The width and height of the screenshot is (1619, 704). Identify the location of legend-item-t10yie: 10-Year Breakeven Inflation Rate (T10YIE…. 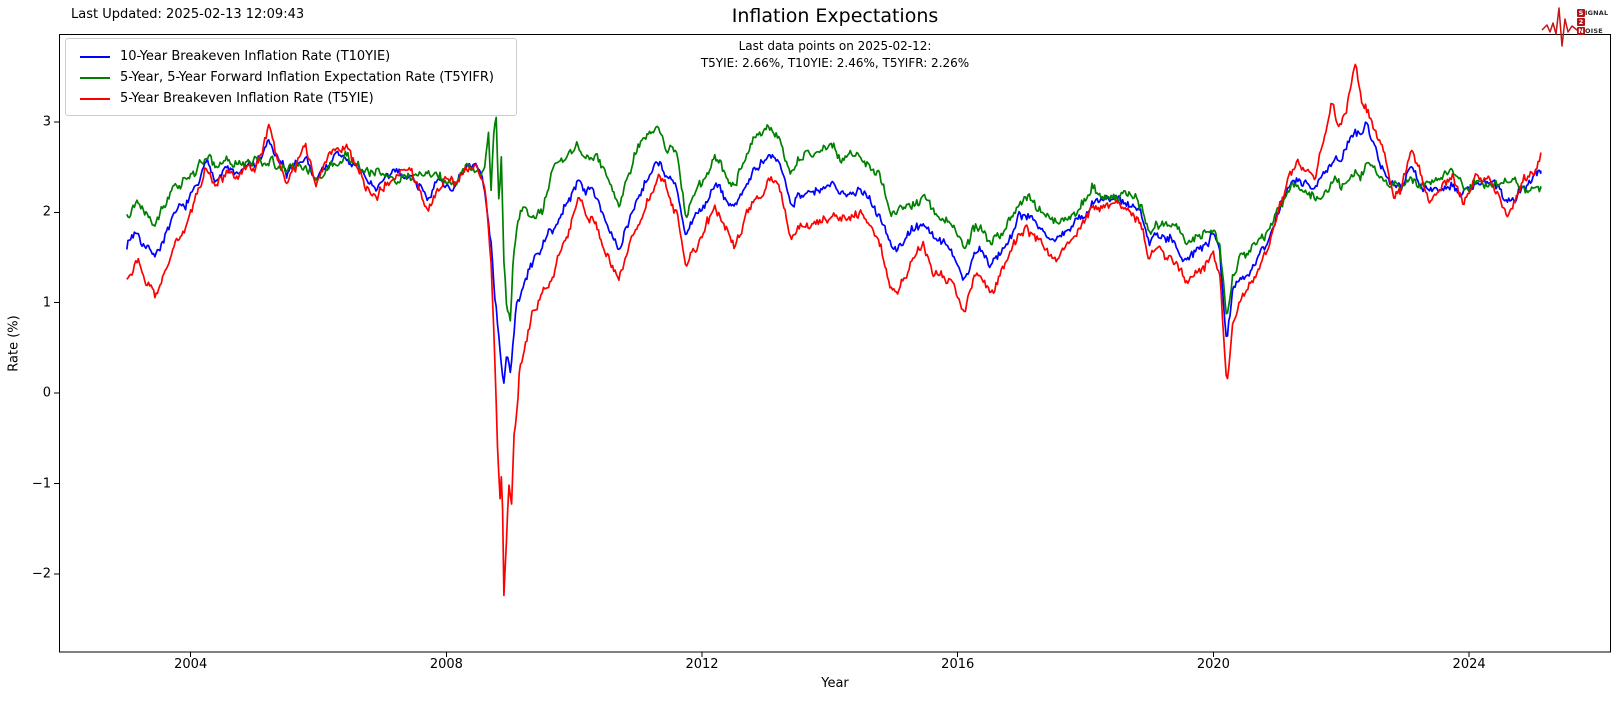
(291, 56).